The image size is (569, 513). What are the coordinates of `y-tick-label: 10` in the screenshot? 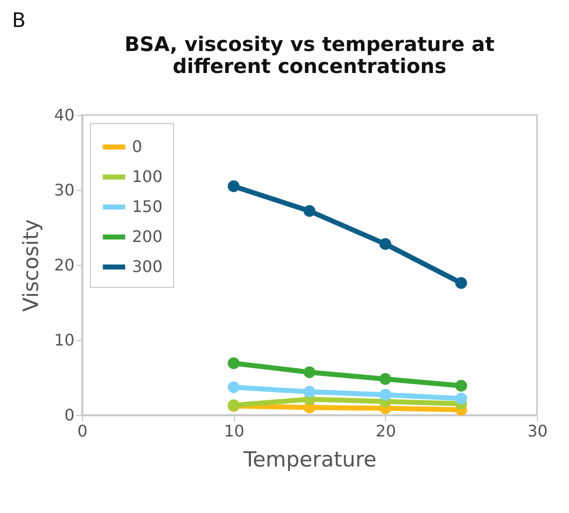 It's located at (64, 340).